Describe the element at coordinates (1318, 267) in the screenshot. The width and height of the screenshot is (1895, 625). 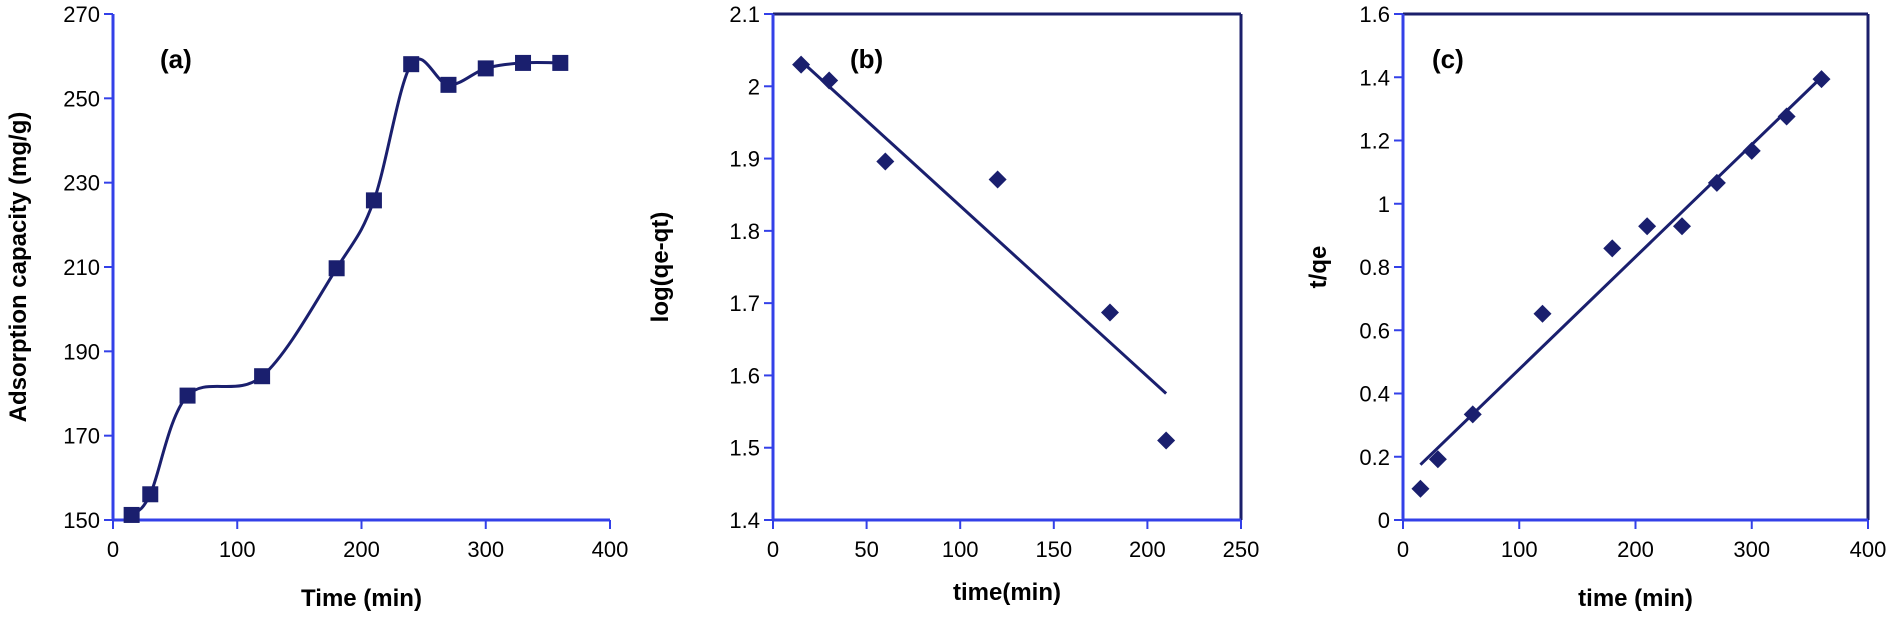
I see `y-axis-title: t/qe` at that location.